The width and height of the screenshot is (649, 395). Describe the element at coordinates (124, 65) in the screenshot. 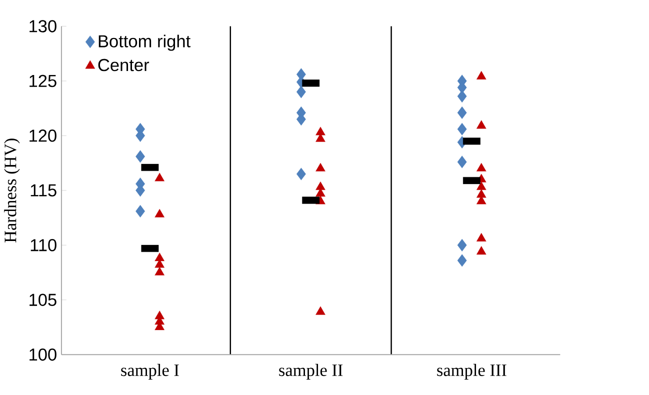

I see `legend-label: Center` at that location.